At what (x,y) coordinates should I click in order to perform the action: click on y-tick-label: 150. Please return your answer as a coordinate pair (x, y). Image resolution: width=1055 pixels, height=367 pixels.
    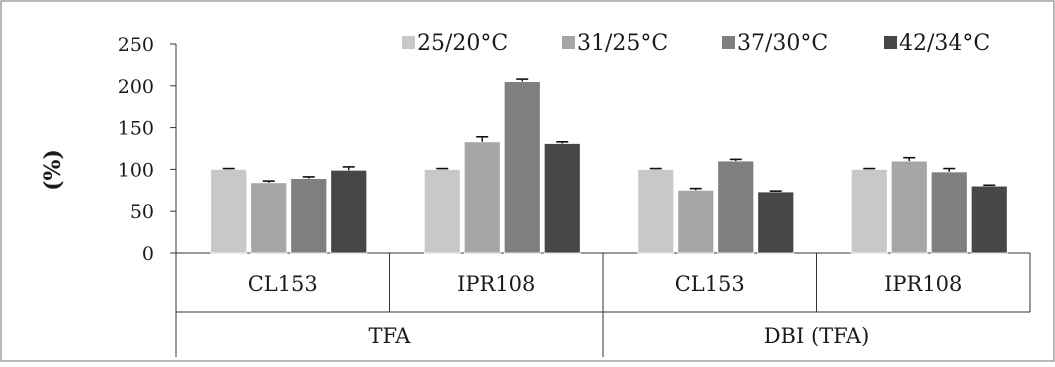
    Looking at the image, I should click on (136, 129).